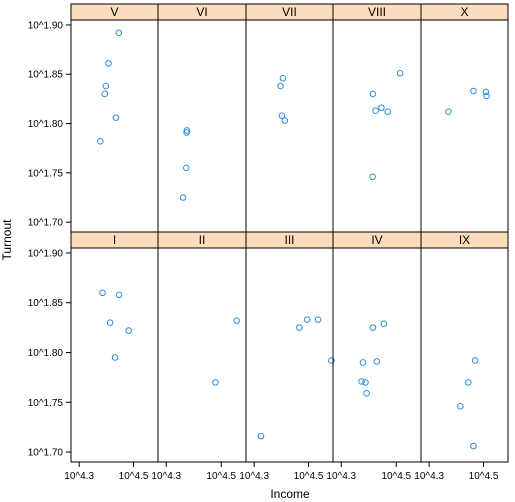  I want to click on panel-II: II, so click(202, 347).